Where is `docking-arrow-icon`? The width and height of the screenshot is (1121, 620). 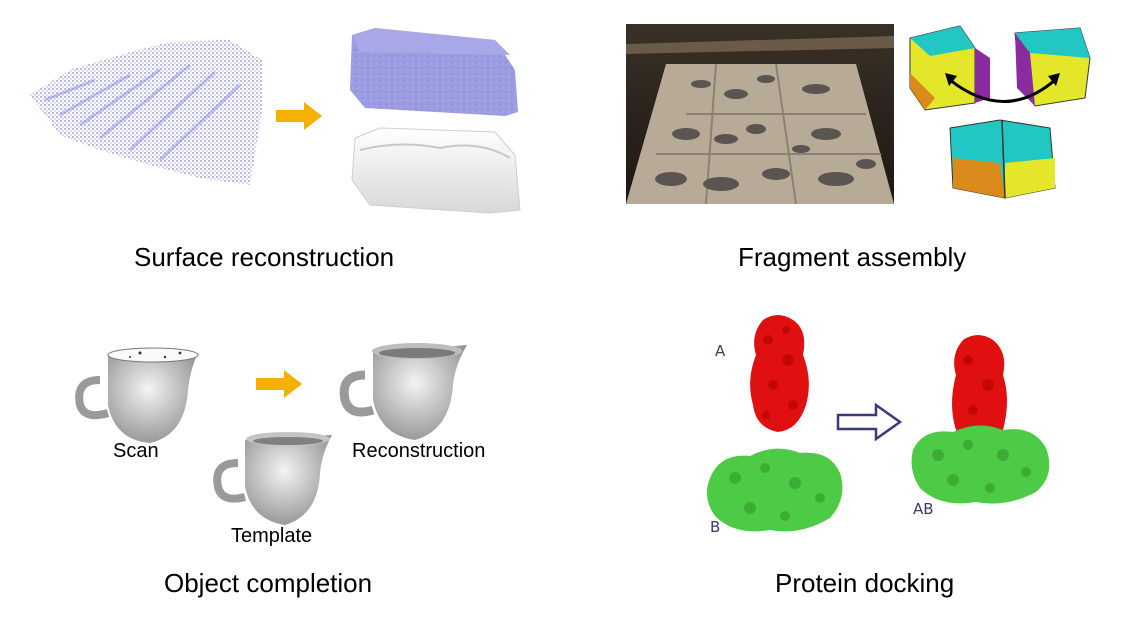
docking-arrow-icon is located at coordinates (871, 422).